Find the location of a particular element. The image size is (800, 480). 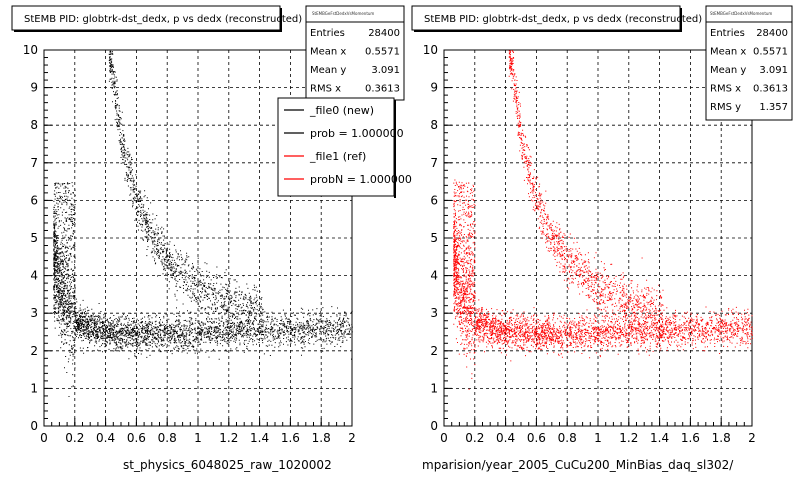

left-legend-box is located at coordinates (336, 147).